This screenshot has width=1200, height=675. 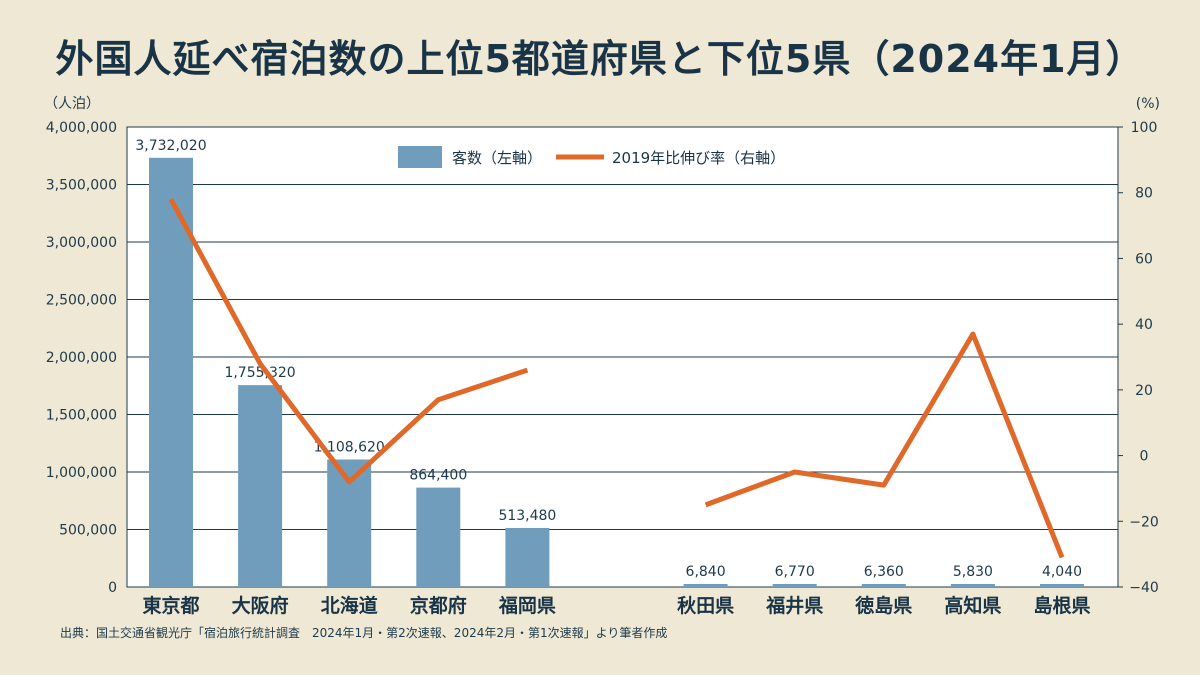 I want to click on bar-value-label: 864,400, so click(x=438, y=476).